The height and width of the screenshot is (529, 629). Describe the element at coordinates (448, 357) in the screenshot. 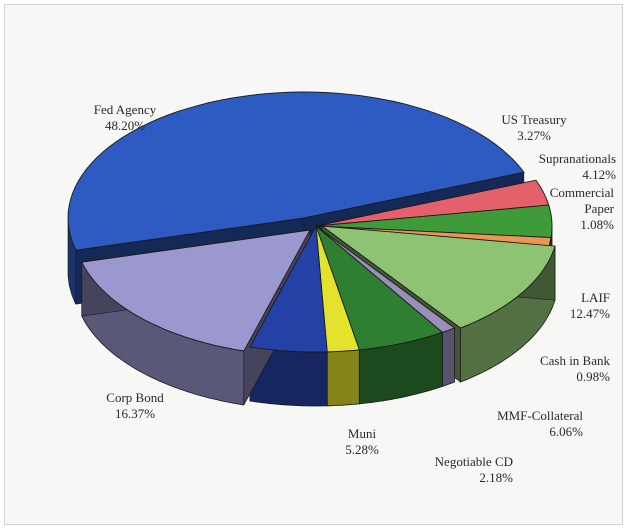

I see `slice-side-cash-in-bank` at that location.